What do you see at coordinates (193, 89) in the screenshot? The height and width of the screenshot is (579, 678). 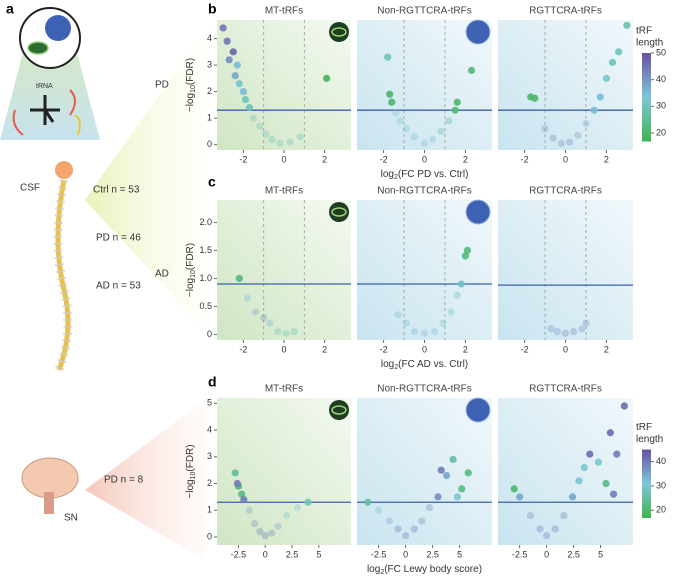 I see `axis-label-part: 10` at bounding box center [193, 89].